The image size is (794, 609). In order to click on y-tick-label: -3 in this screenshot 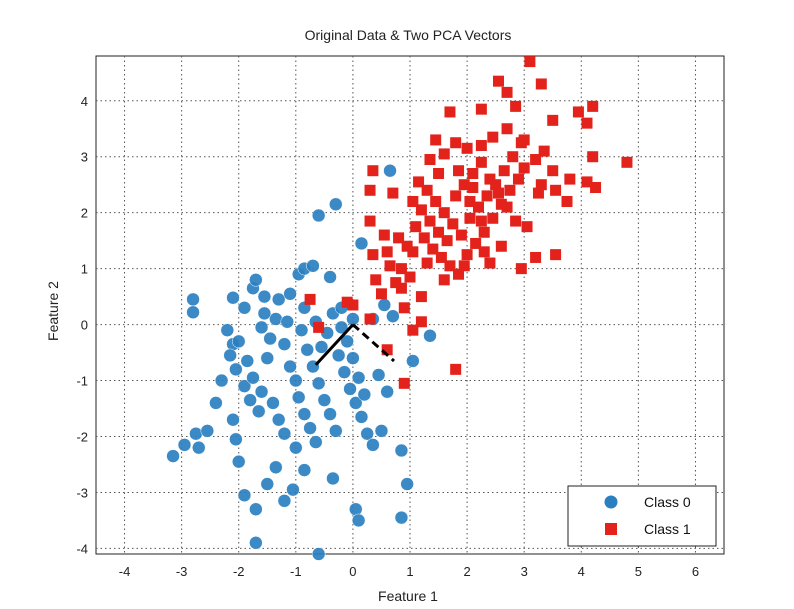, I will do `click(82, 492)`.